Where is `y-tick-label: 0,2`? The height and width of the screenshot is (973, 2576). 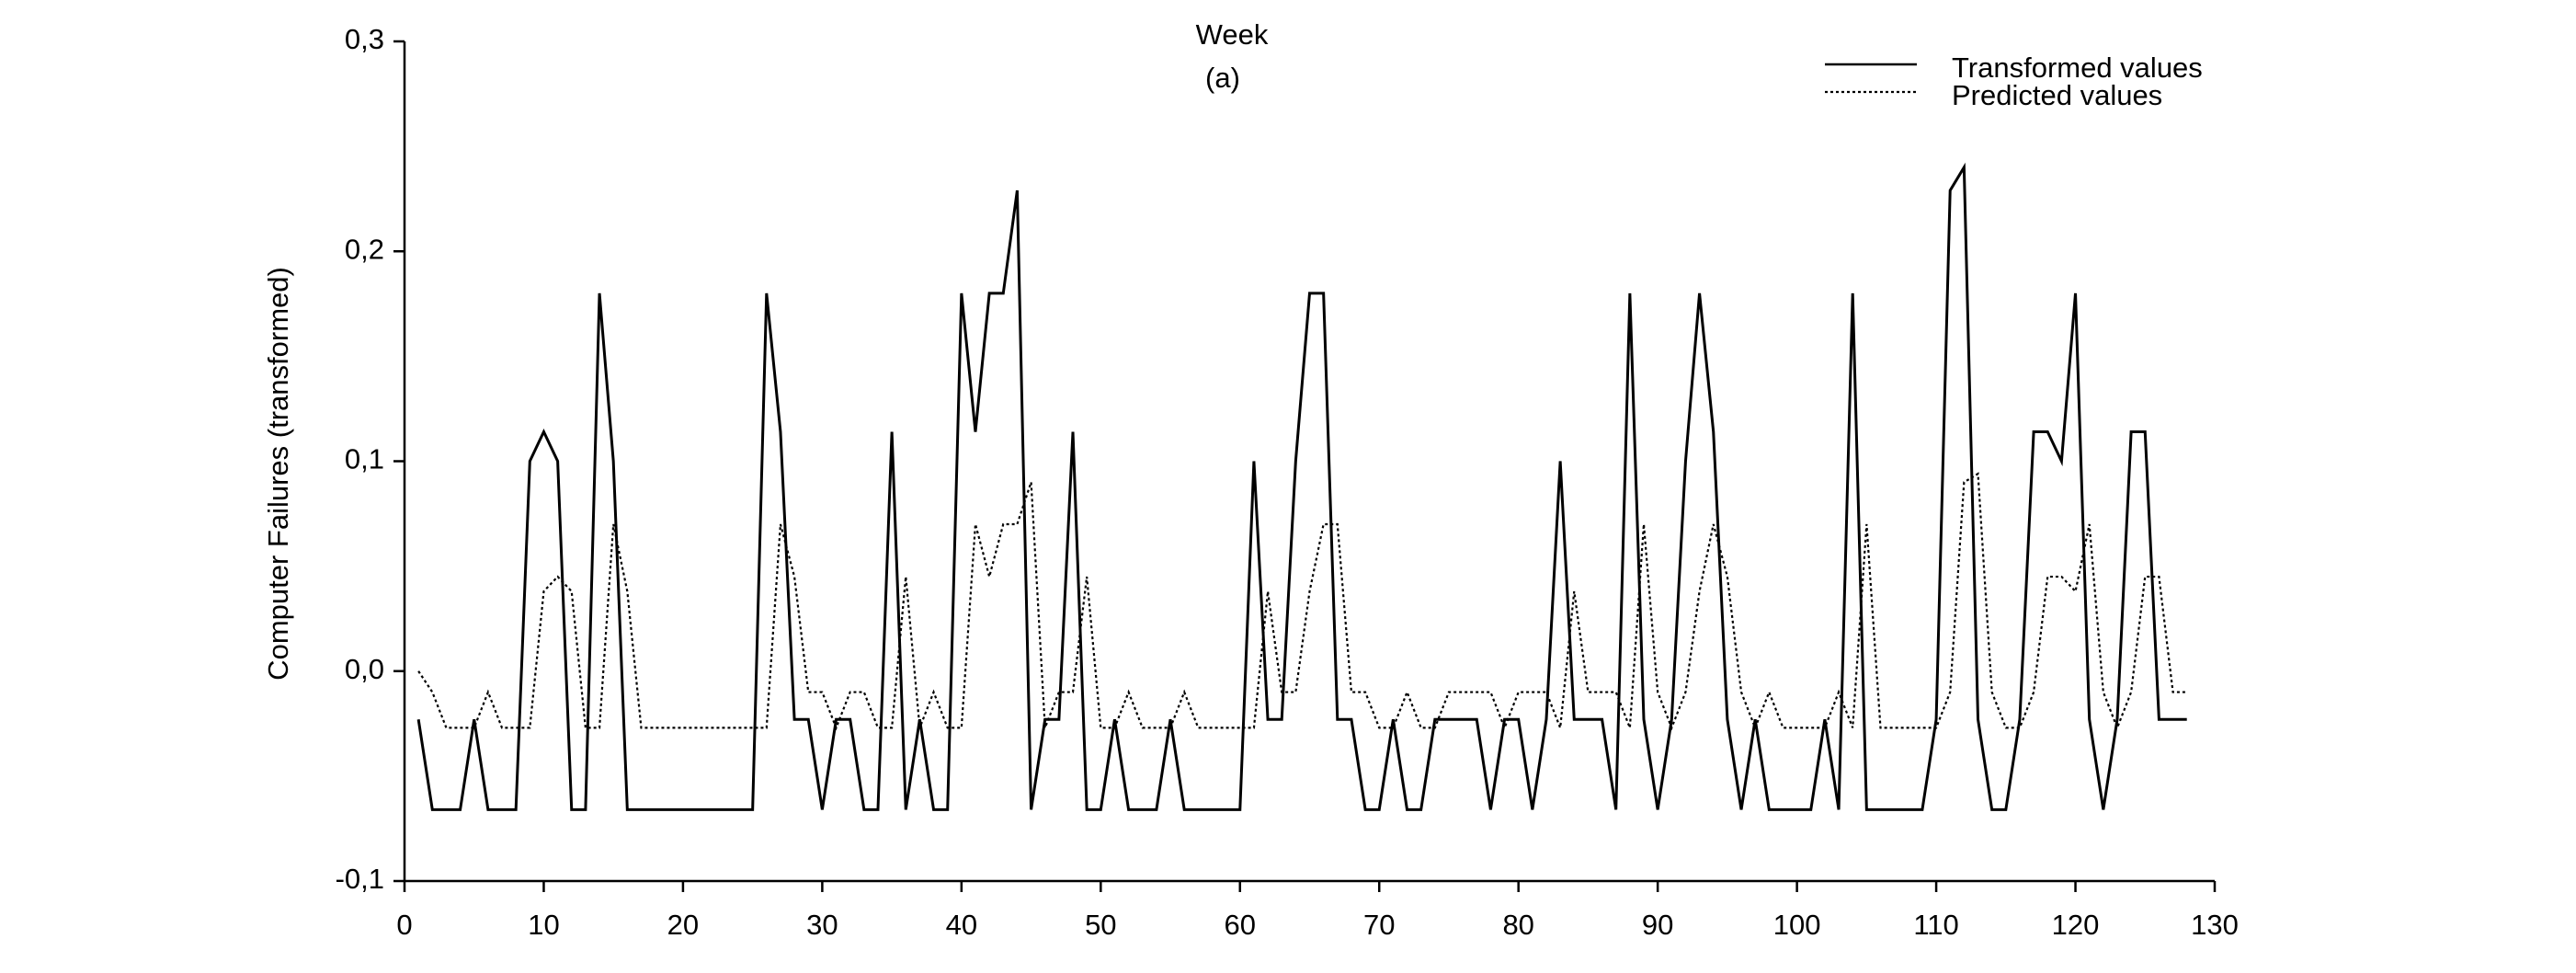
y-tick-label: 0,2 is located at coordinates (364, 249).